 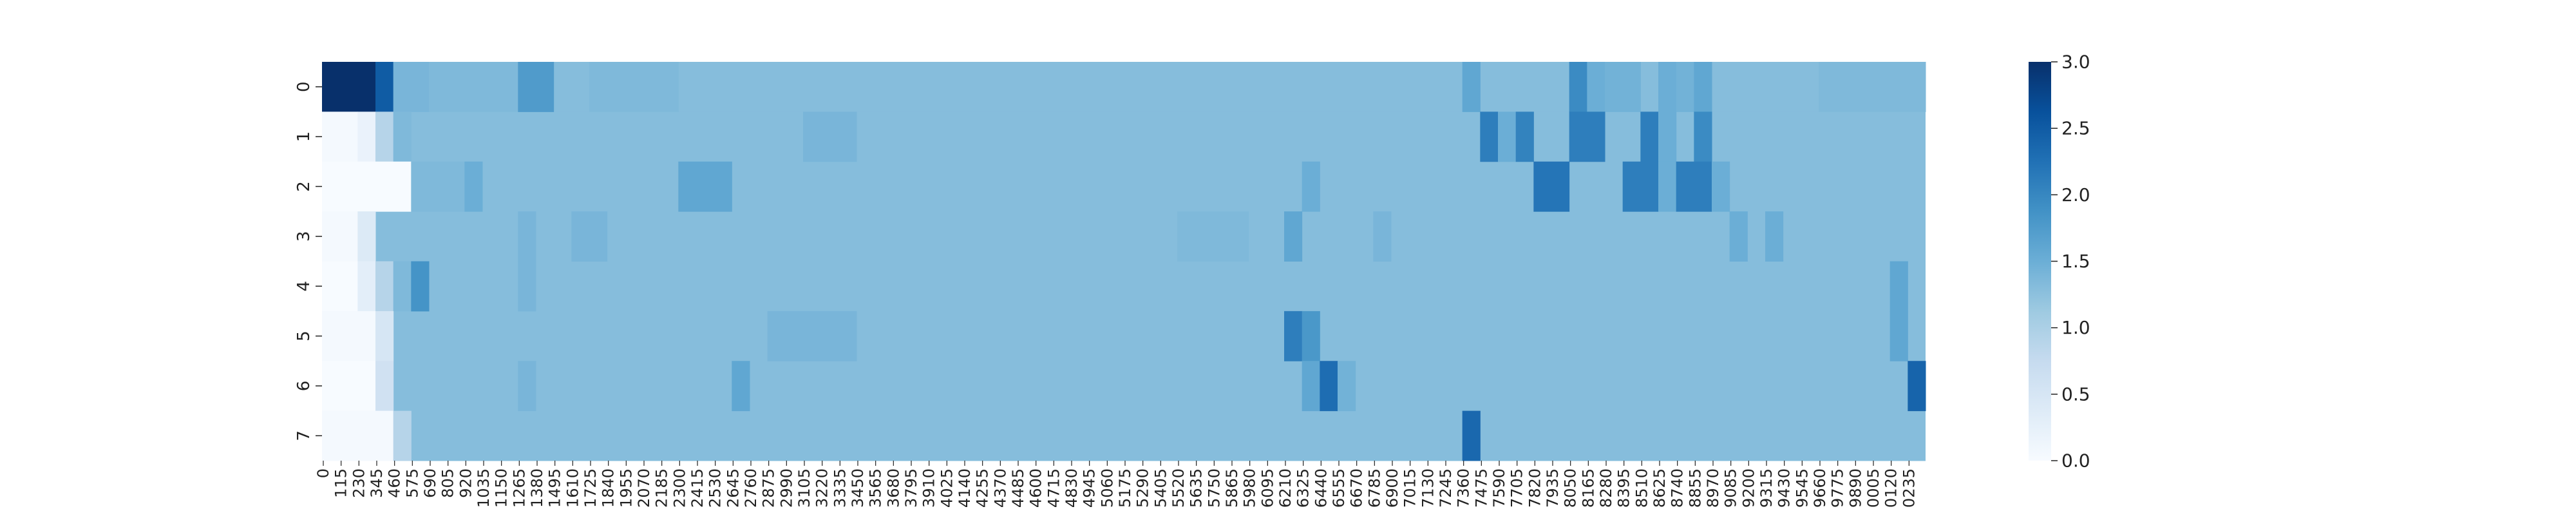 I want to click on x-tick-label: 8970, so click(x=1713, y=488).